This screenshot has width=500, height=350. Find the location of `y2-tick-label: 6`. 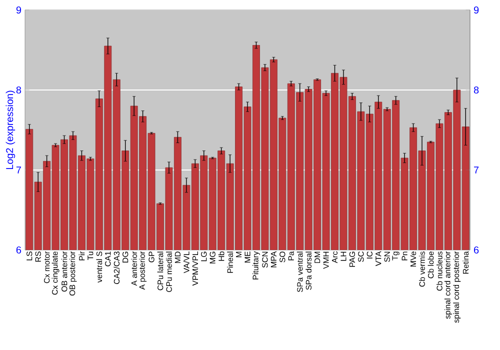

y2-tick-label: 6 is located at coordinates (476, 250).